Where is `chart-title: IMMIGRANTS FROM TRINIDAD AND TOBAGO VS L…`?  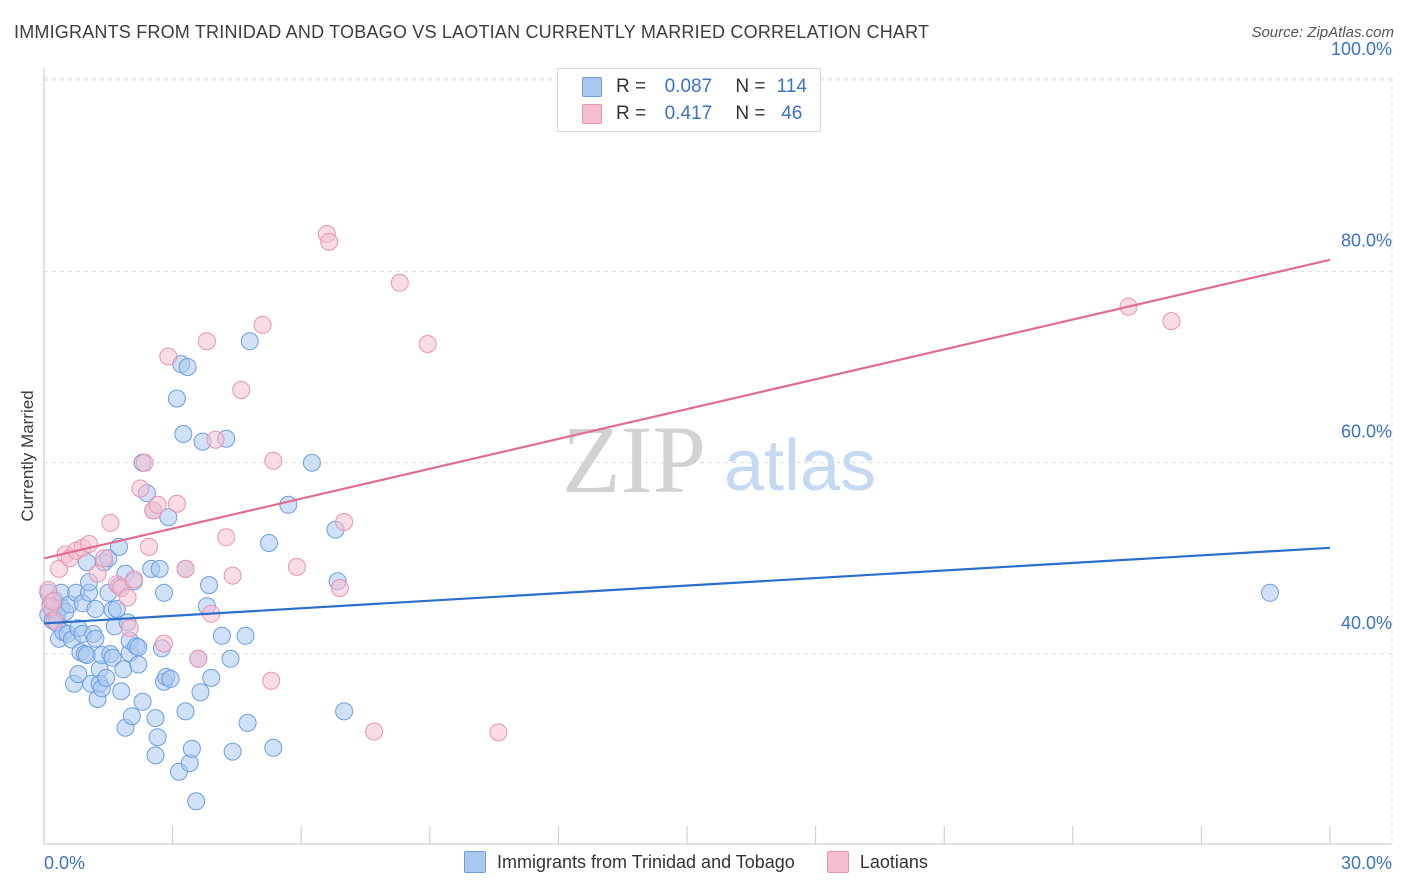
chart-title: IMMIGRANTS FROM TRINIDAD AND TOBAGO VS L… is located at coordinates (472, 32).